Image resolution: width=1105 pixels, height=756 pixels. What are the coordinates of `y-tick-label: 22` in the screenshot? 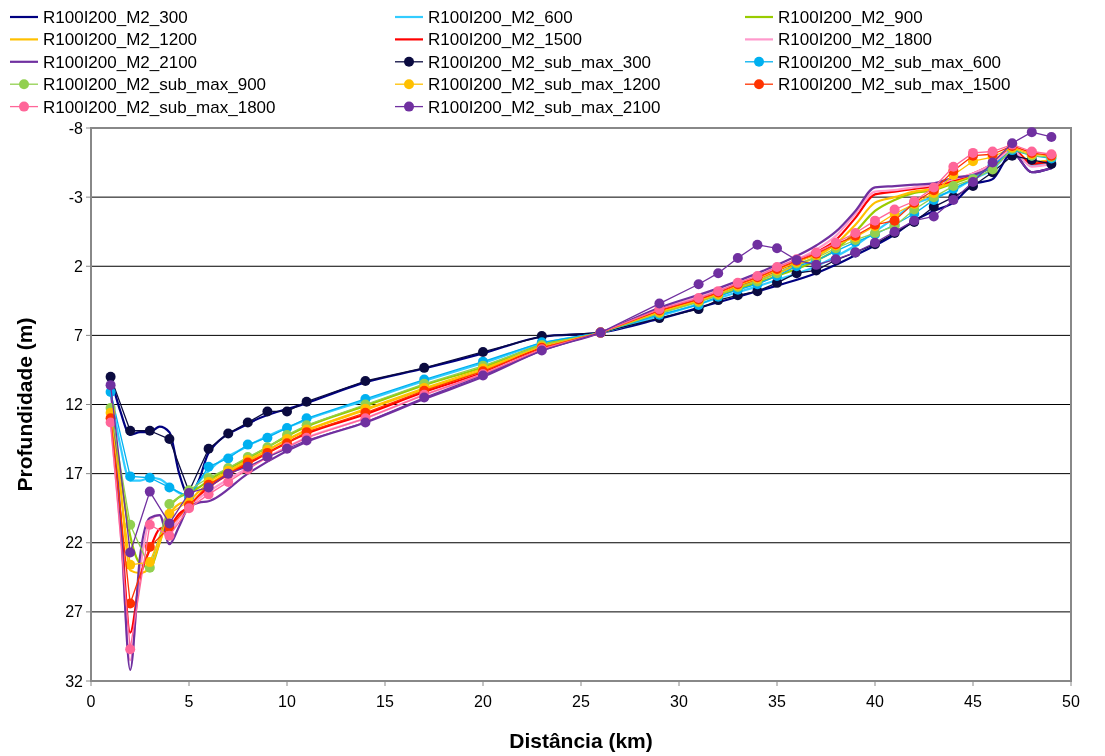 It's located at (74, 543).